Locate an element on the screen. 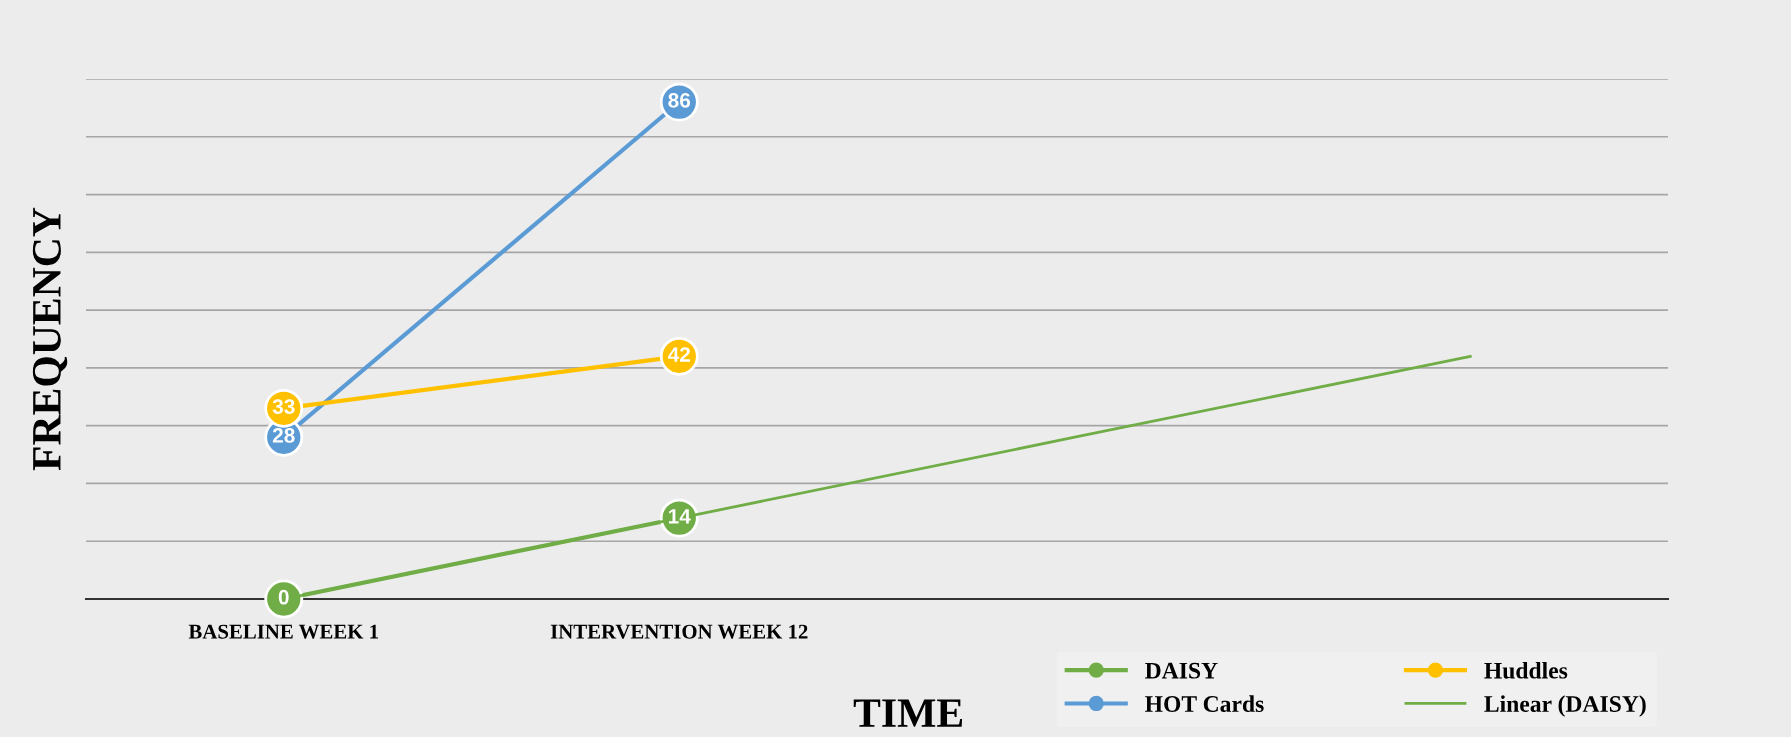  x-tick-label: BASELINE WEEK 1 is located at coordinates (283, 631).